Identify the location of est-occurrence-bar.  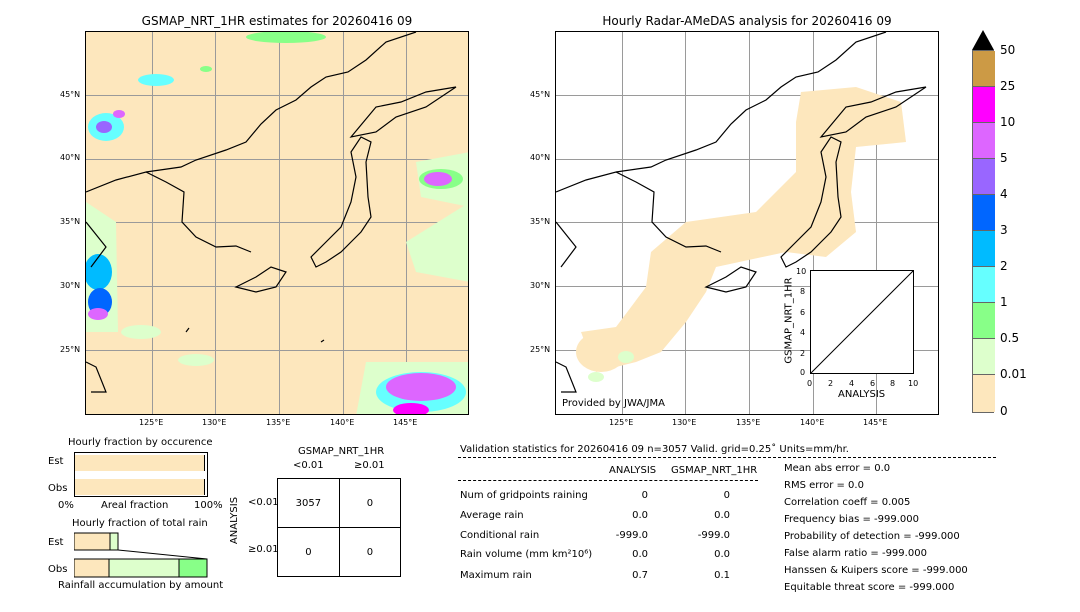
(140, 463).